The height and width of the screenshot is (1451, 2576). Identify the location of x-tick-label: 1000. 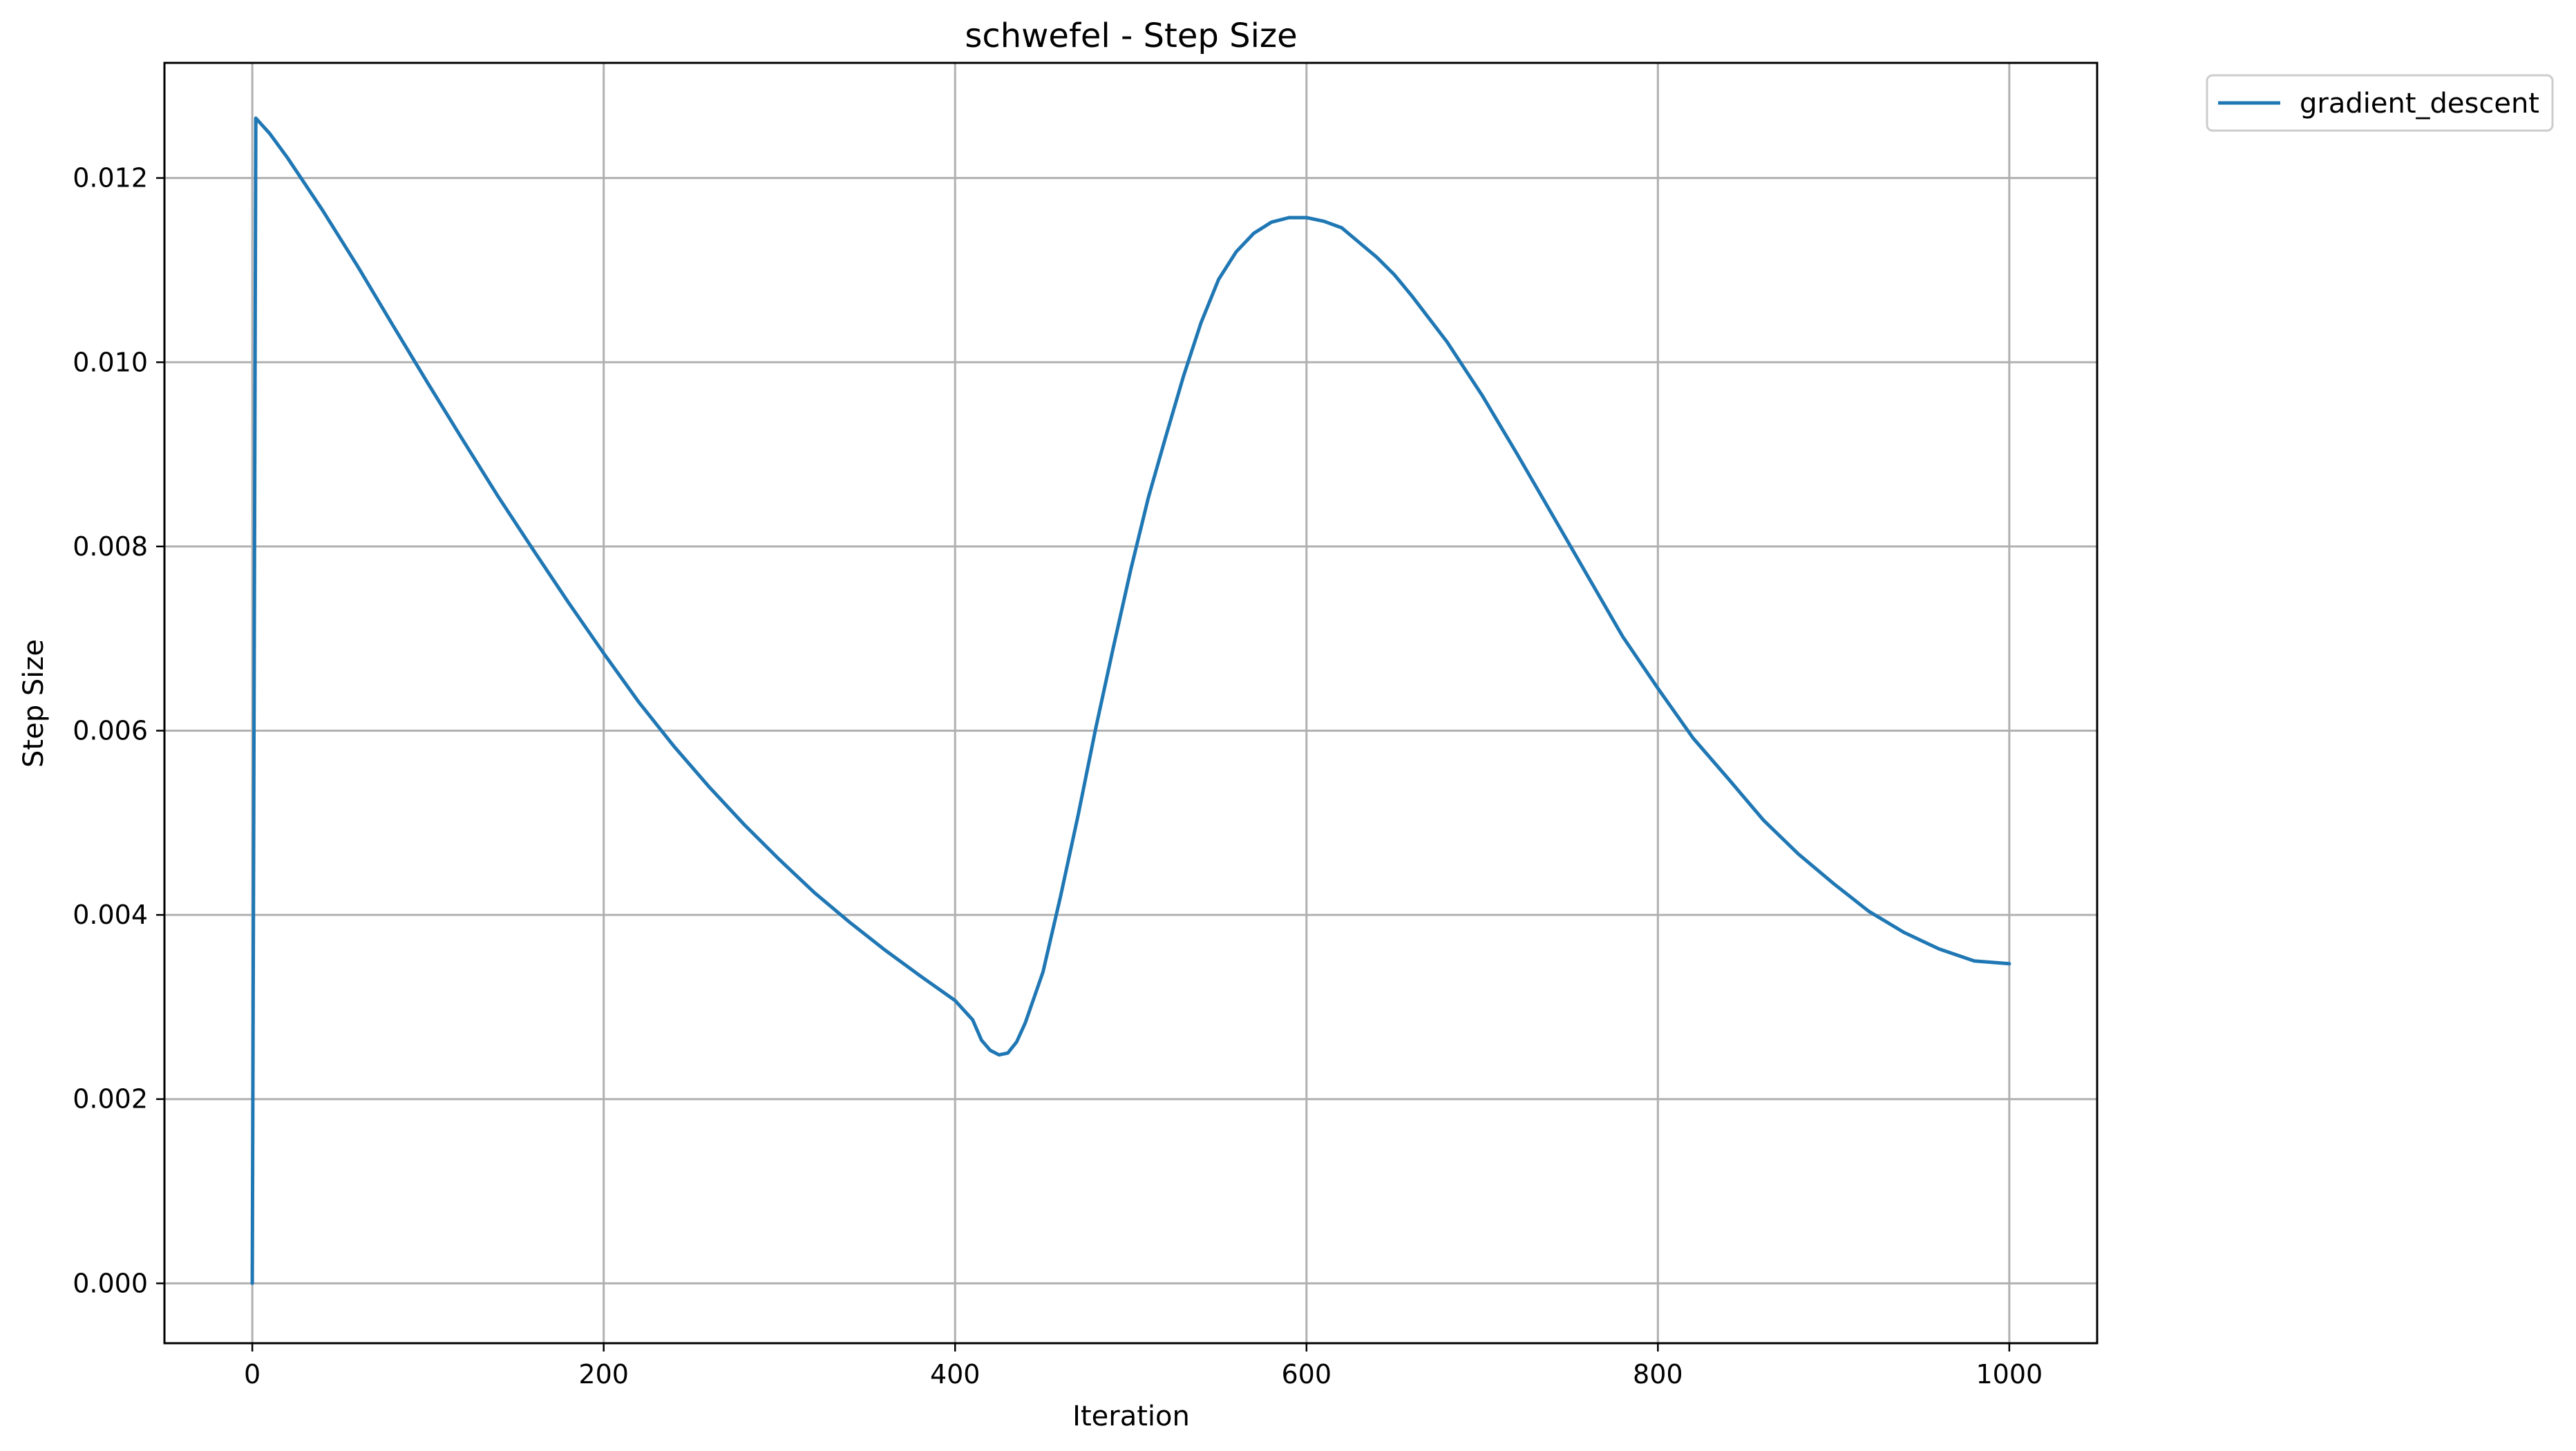
(2009, 1374).